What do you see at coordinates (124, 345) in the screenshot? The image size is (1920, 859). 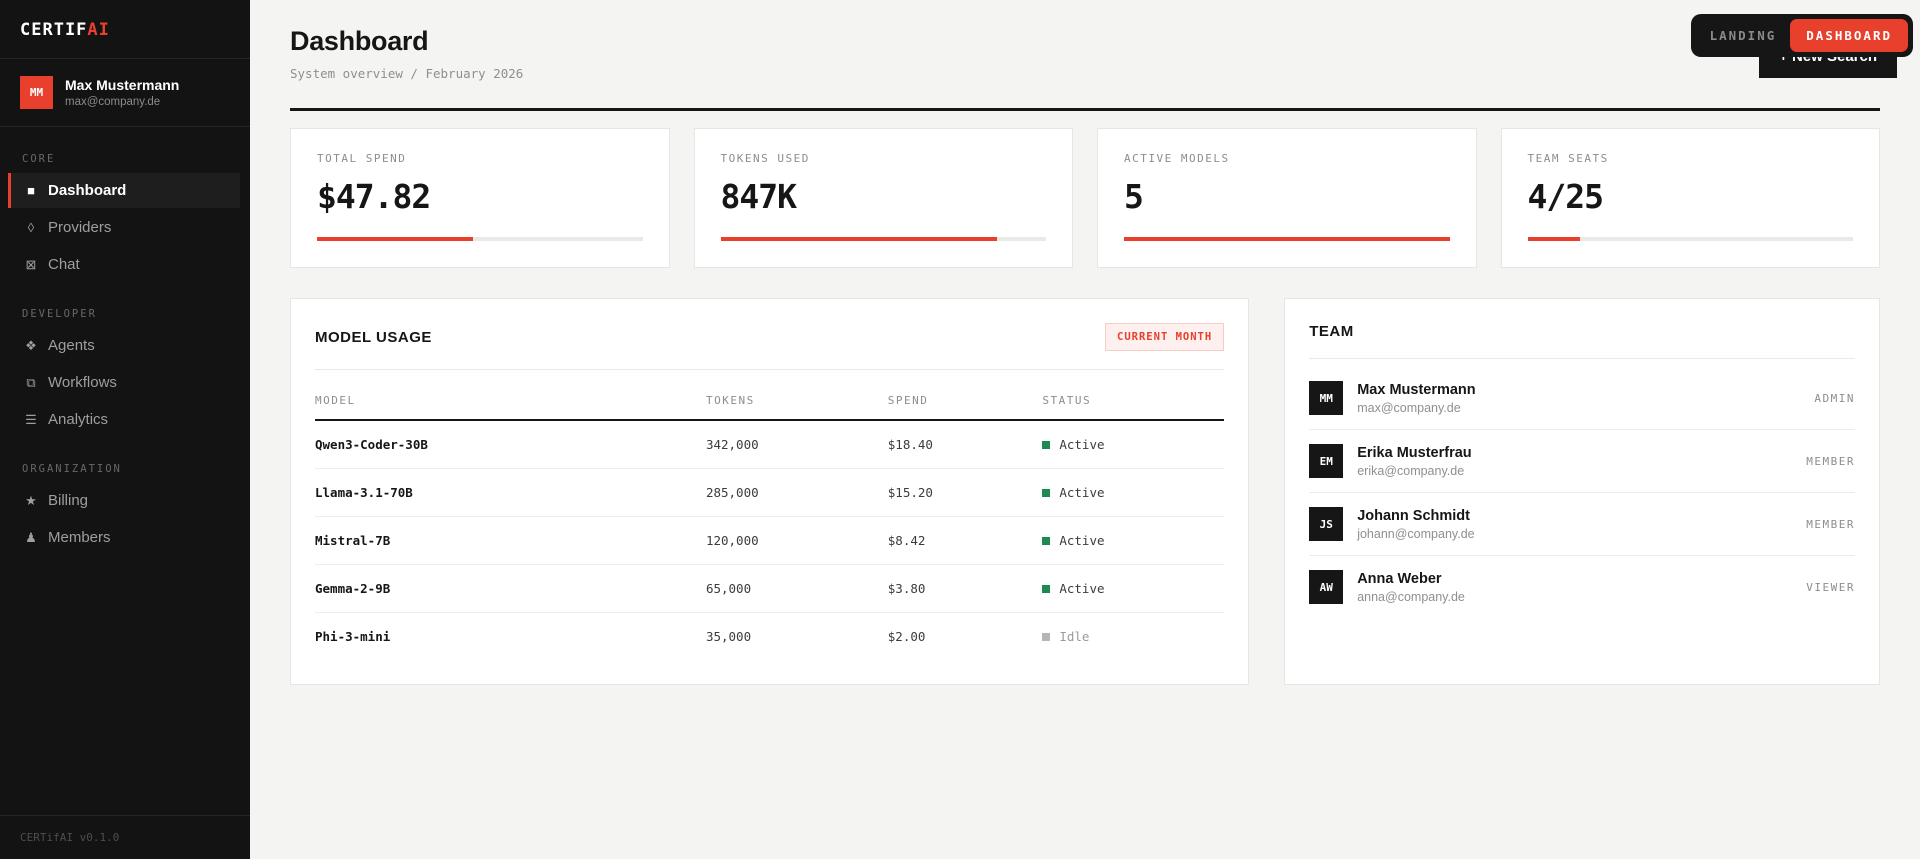 I see `sidebar-item-agents: ❖ Agents` at bounding box center [124, 345].